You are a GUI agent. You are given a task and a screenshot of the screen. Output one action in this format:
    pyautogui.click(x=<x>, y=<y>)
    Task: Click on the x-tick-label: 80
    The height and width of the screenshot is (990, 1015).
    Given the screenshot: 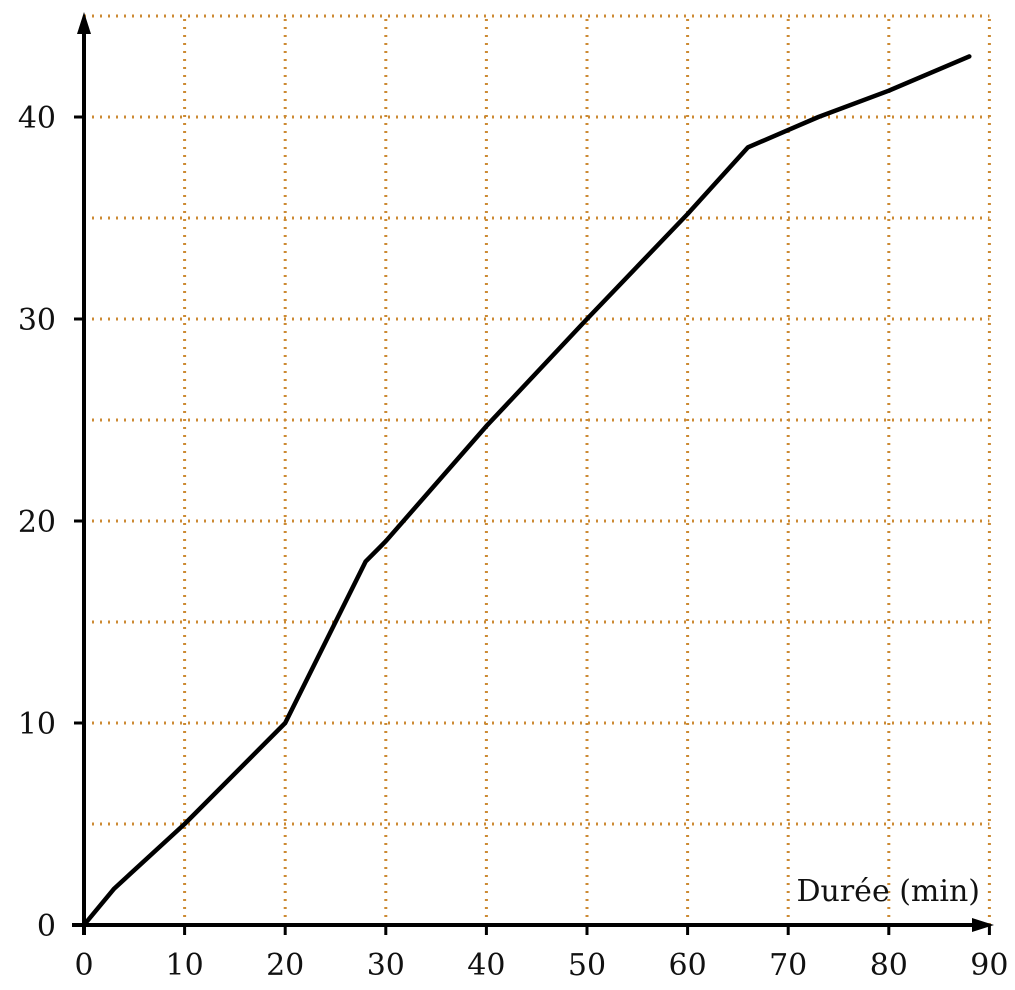 What is the action you would take?
    pyautogui.click(x=889, y=965)
    